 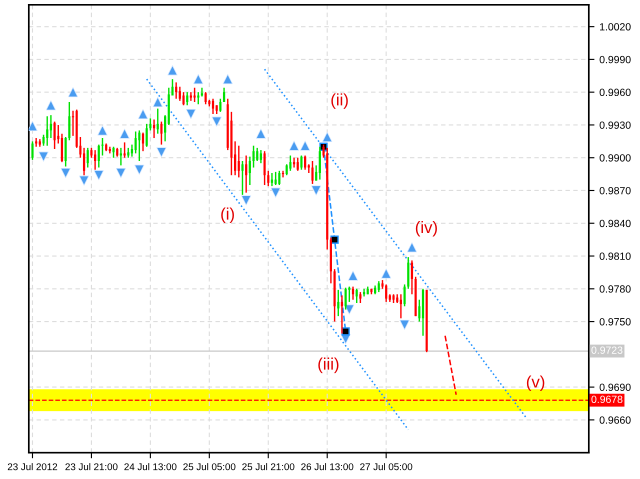 I want to click on x-tick-label: 27 Jul 05:00, so click(x=386, y=466).